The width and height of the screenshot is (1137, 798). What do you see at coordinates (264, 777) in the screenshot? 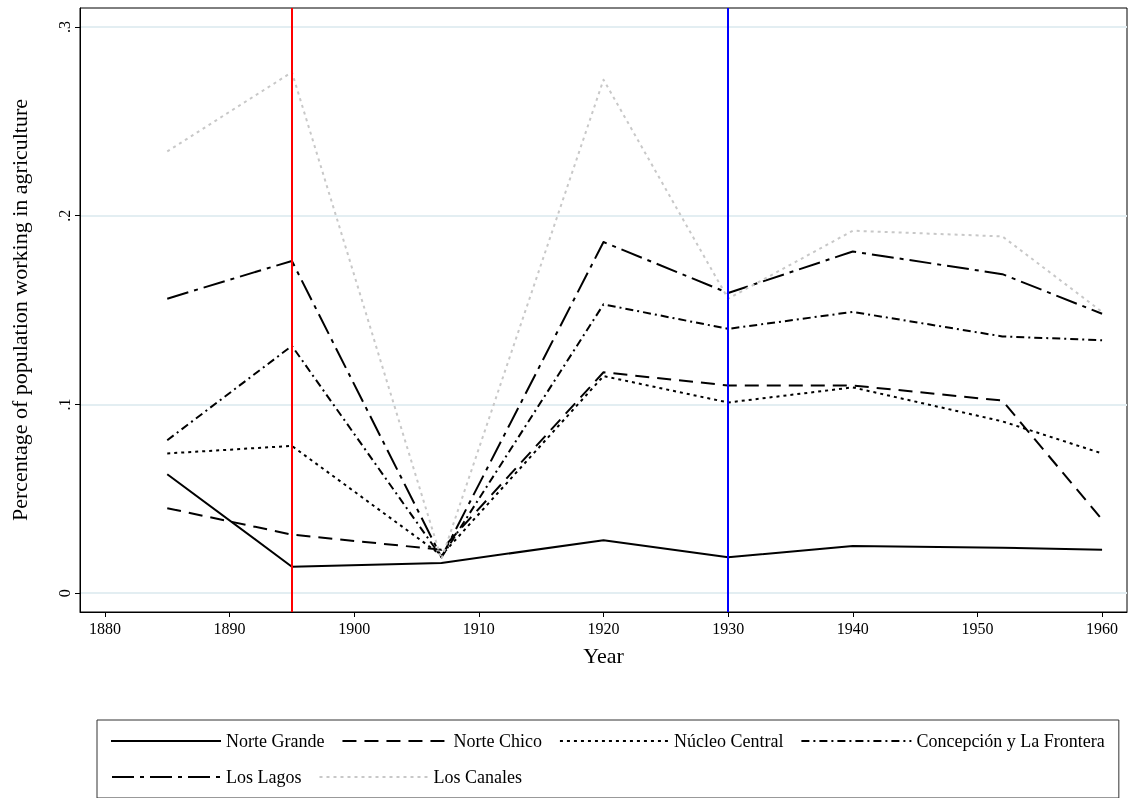
I see `legend-label: Los Lagos` at bounding box center [264, 777].